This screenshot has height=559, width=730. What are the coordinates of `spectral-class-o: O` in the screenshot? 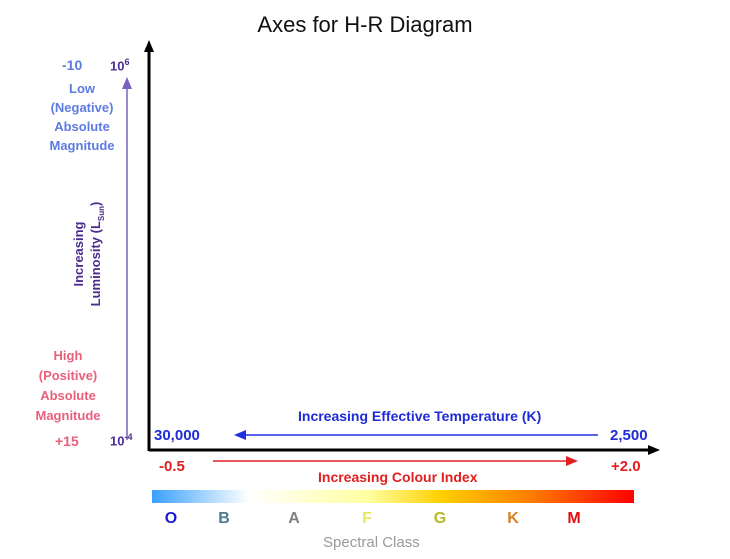 It's located at (171, 518).